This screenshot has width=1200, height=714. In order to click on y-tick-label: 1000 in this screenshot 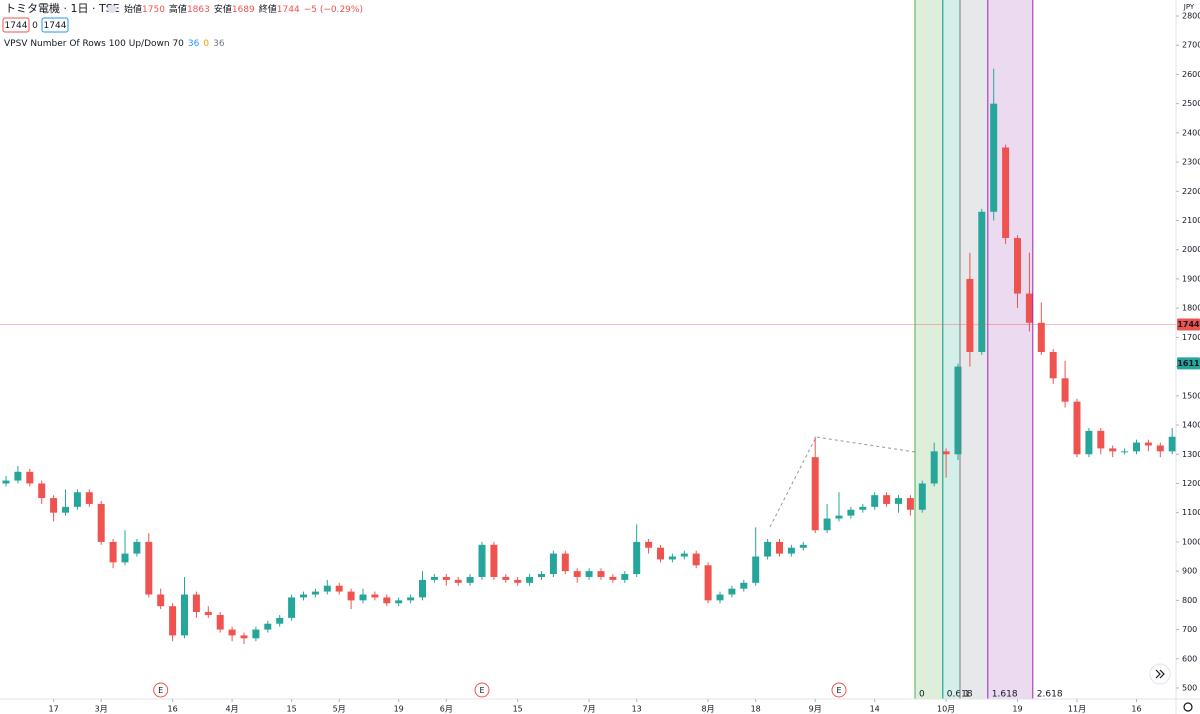, I will do `click(1191, 541)`.